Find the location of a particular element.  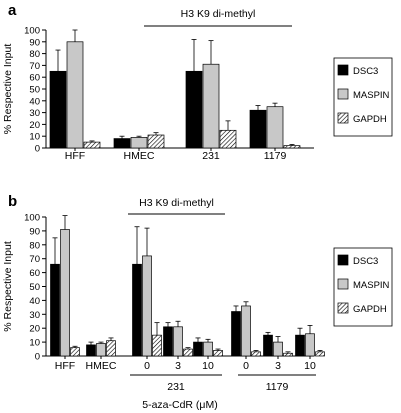

x-tick-label: 231 is located at coordinates (211, 156).